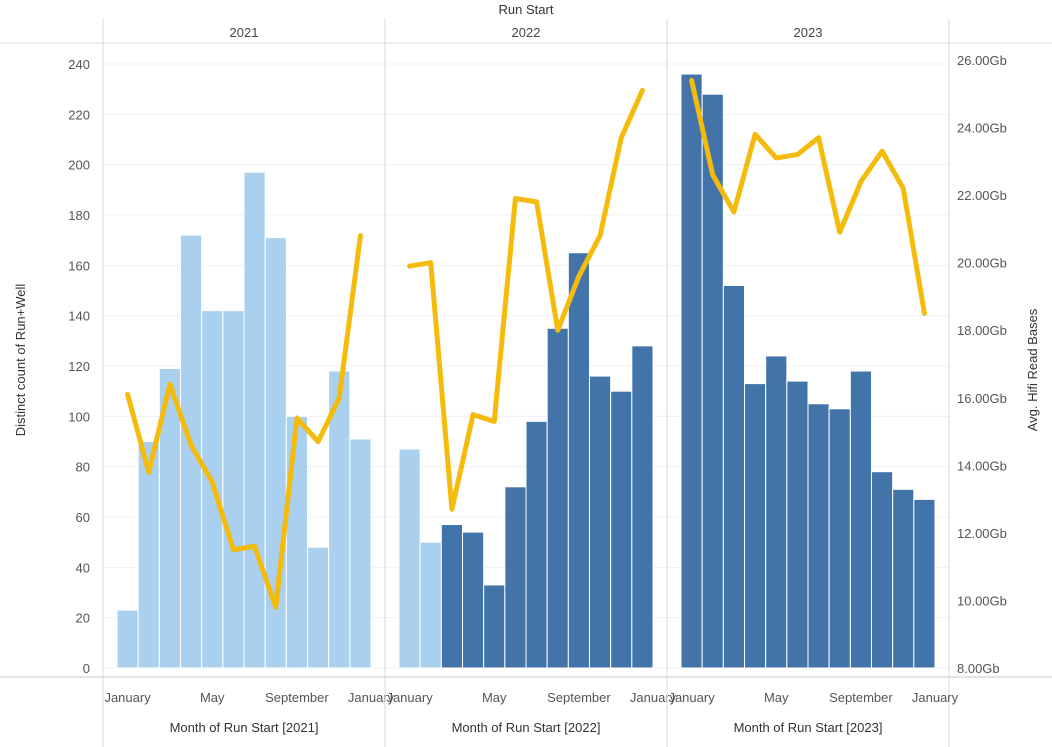 The width and height of the screenshot is (1052, 747). Describe the element at coordinates (935, 697) in the screenshot. I see `x-tick-2023-3: January` at that location.